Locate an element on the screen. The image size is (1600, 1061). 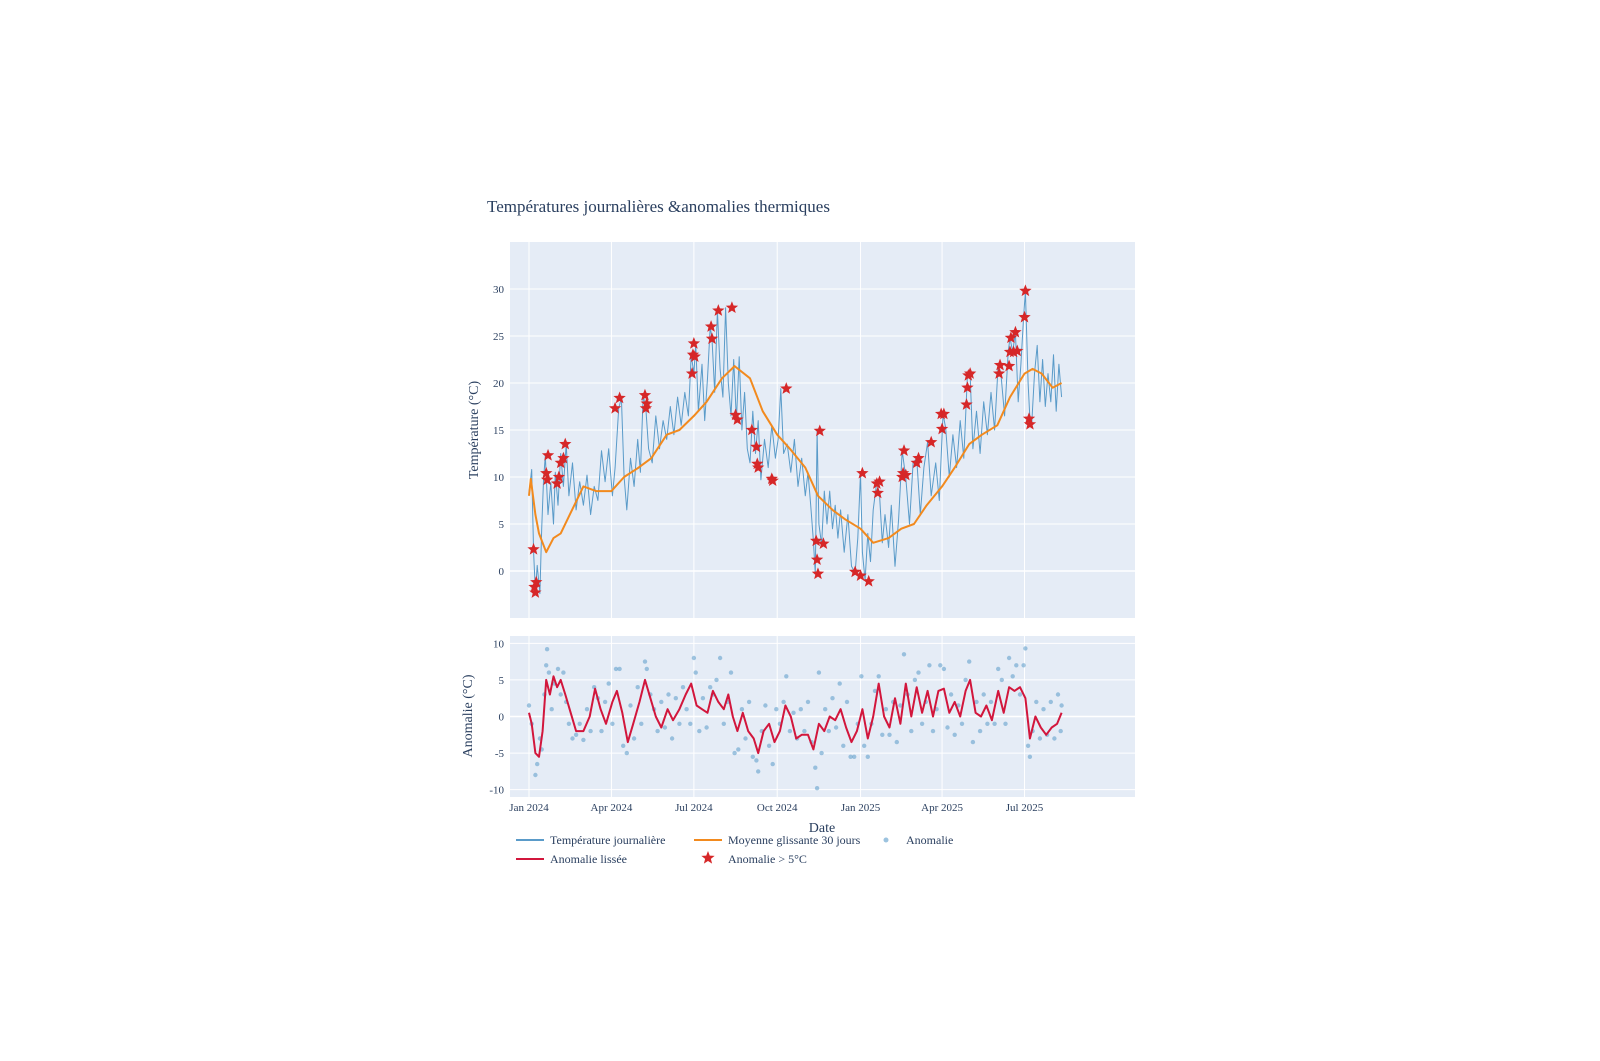
temp-y-tick-label: 10 is located at coordinates (499, 478).